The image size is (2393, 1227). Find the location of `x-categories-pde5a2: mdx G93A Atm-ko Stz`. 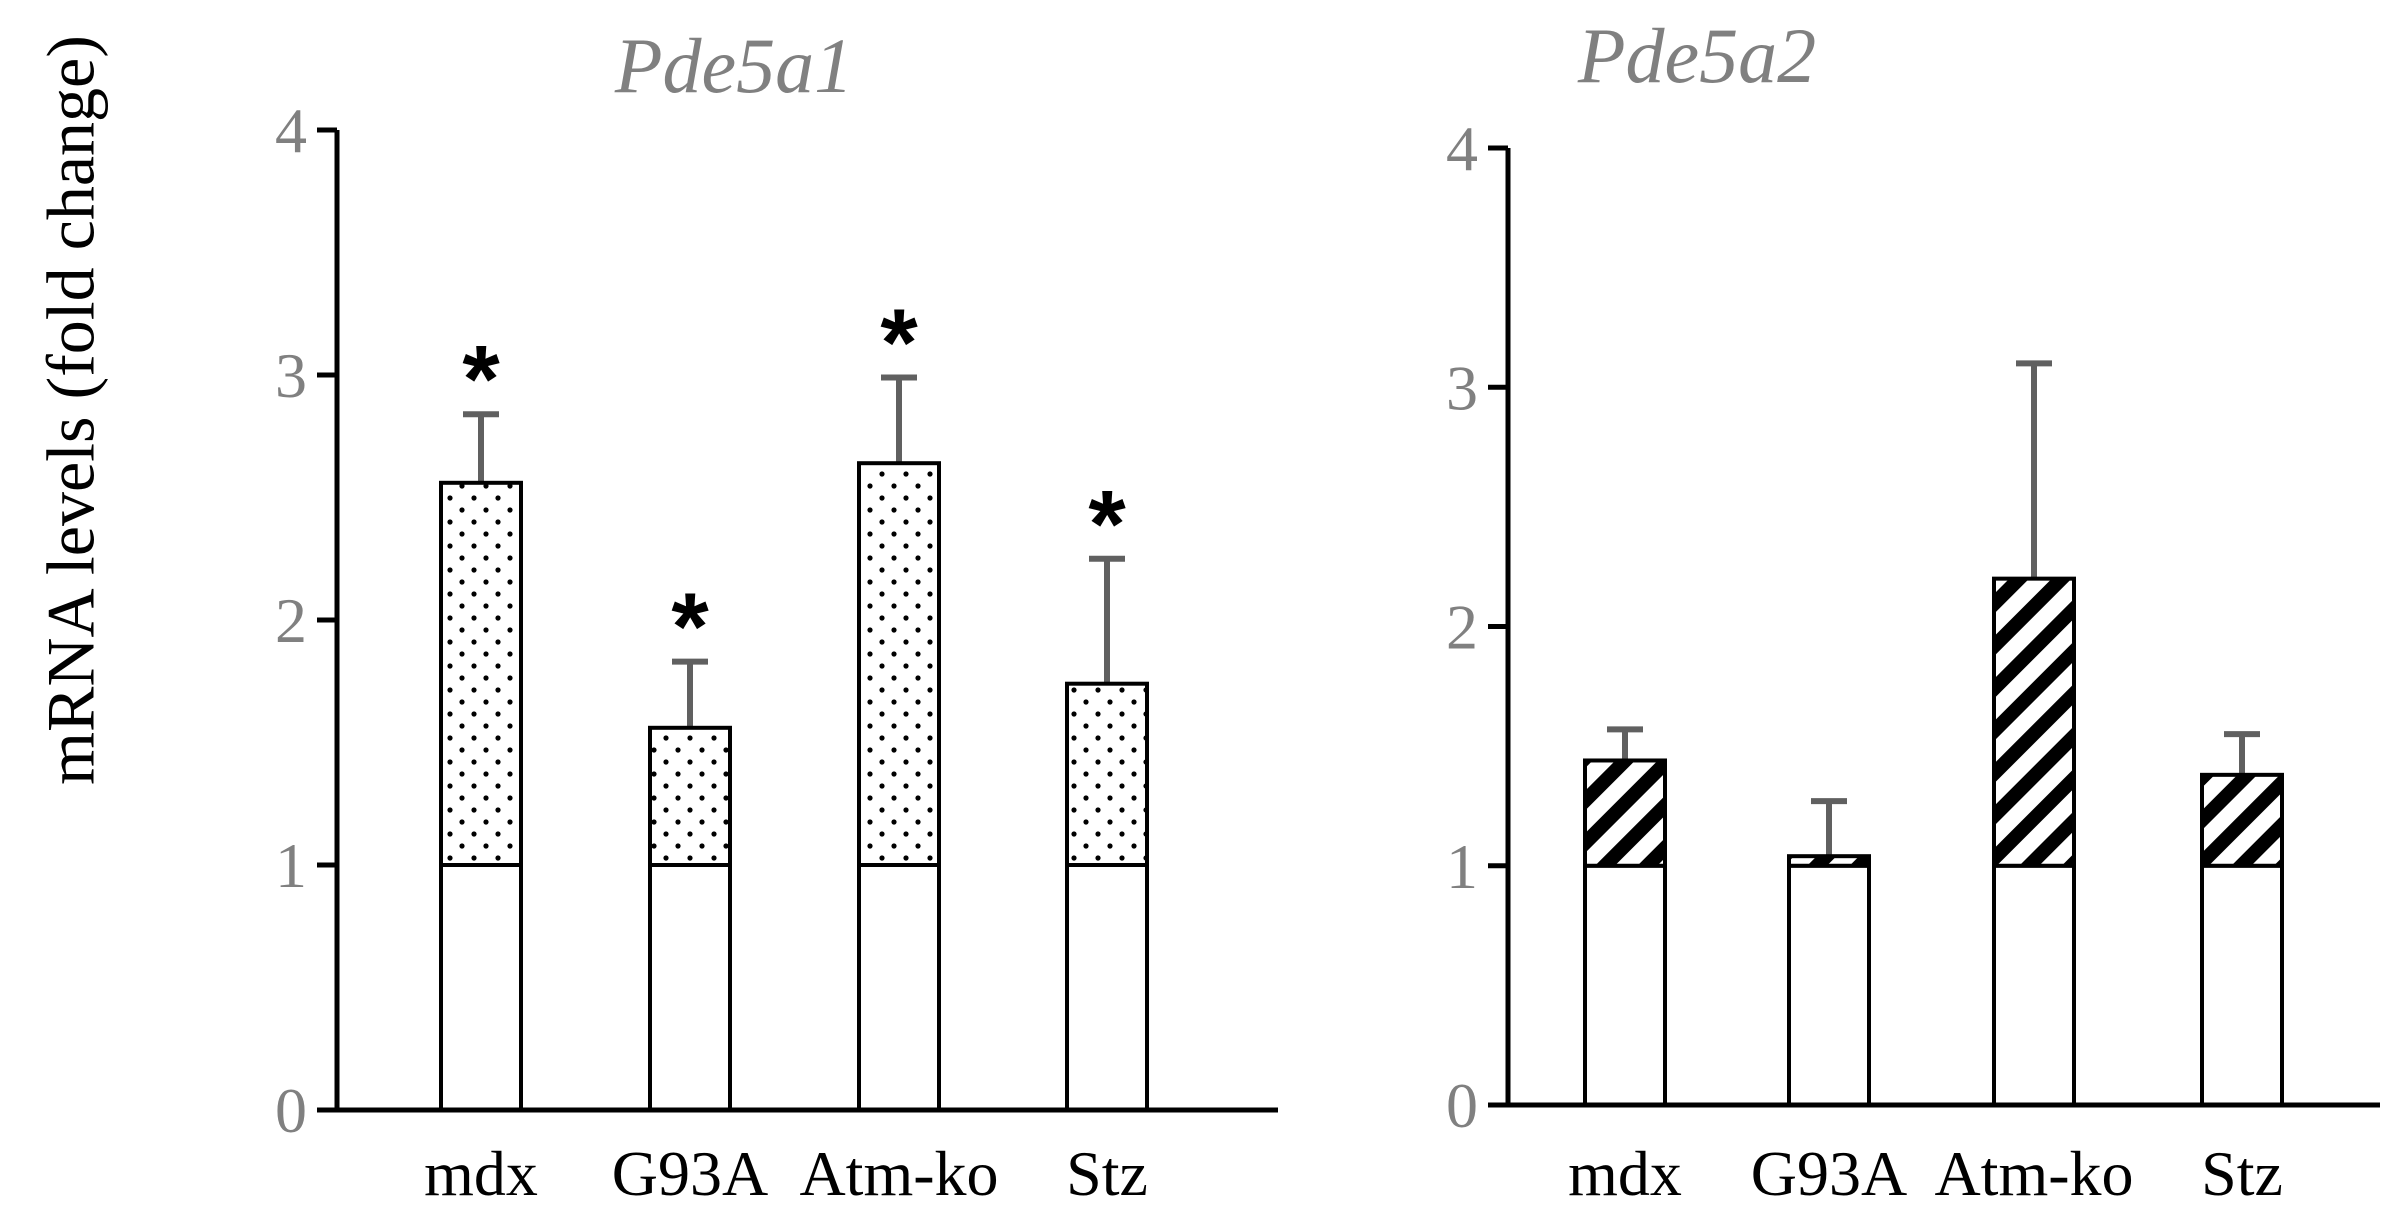

x-categories-pde5a2: mdx G93A Atm-ko Stz is located at coordinates (1925, 1173).